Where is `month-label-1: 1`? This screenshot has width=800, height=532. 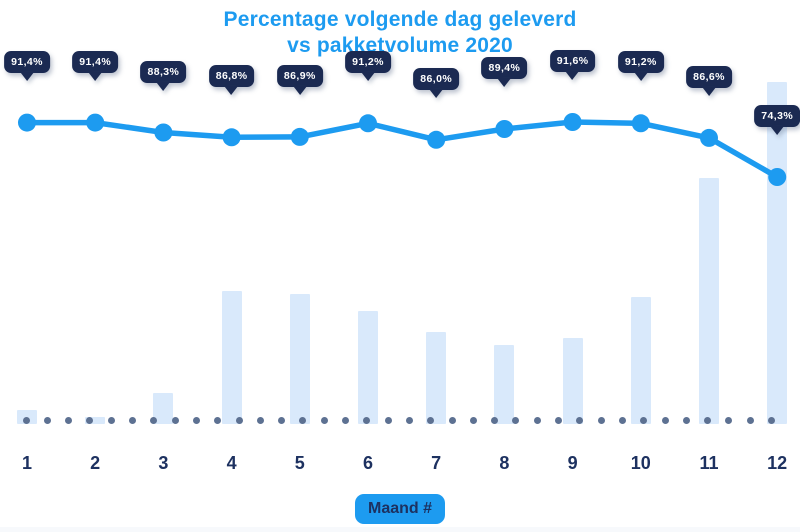 month-label-1: 1 is located at coordinates (27, 463).